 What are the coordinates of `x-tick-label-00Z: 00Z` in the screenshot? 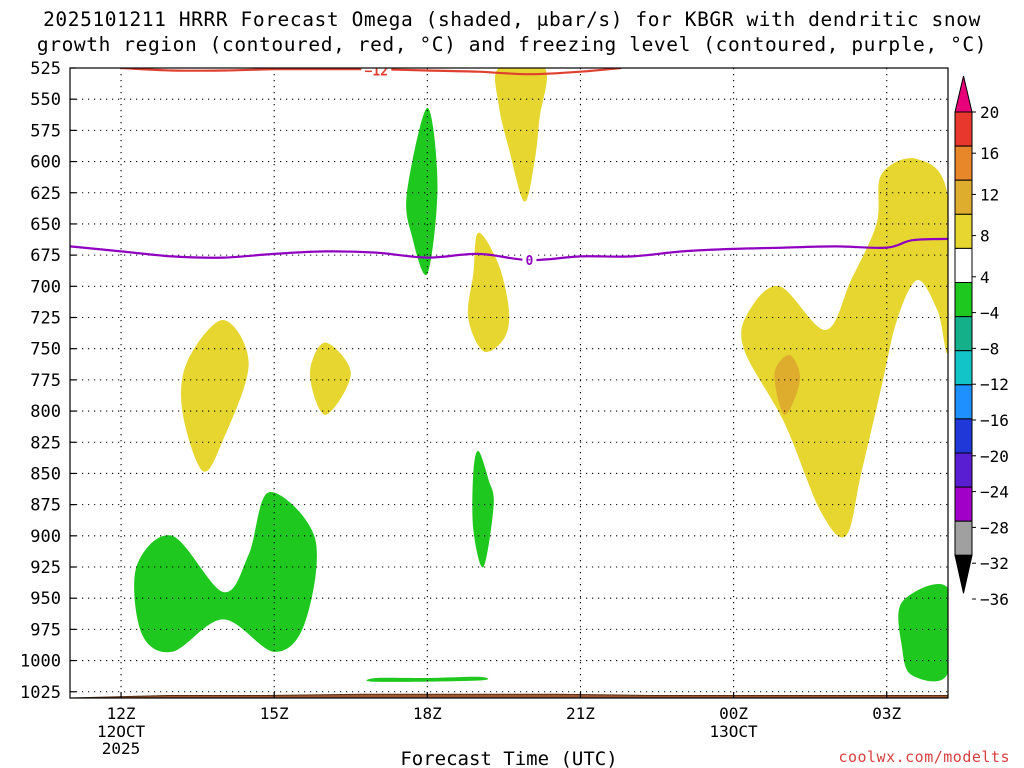 It's located at (733, 713).